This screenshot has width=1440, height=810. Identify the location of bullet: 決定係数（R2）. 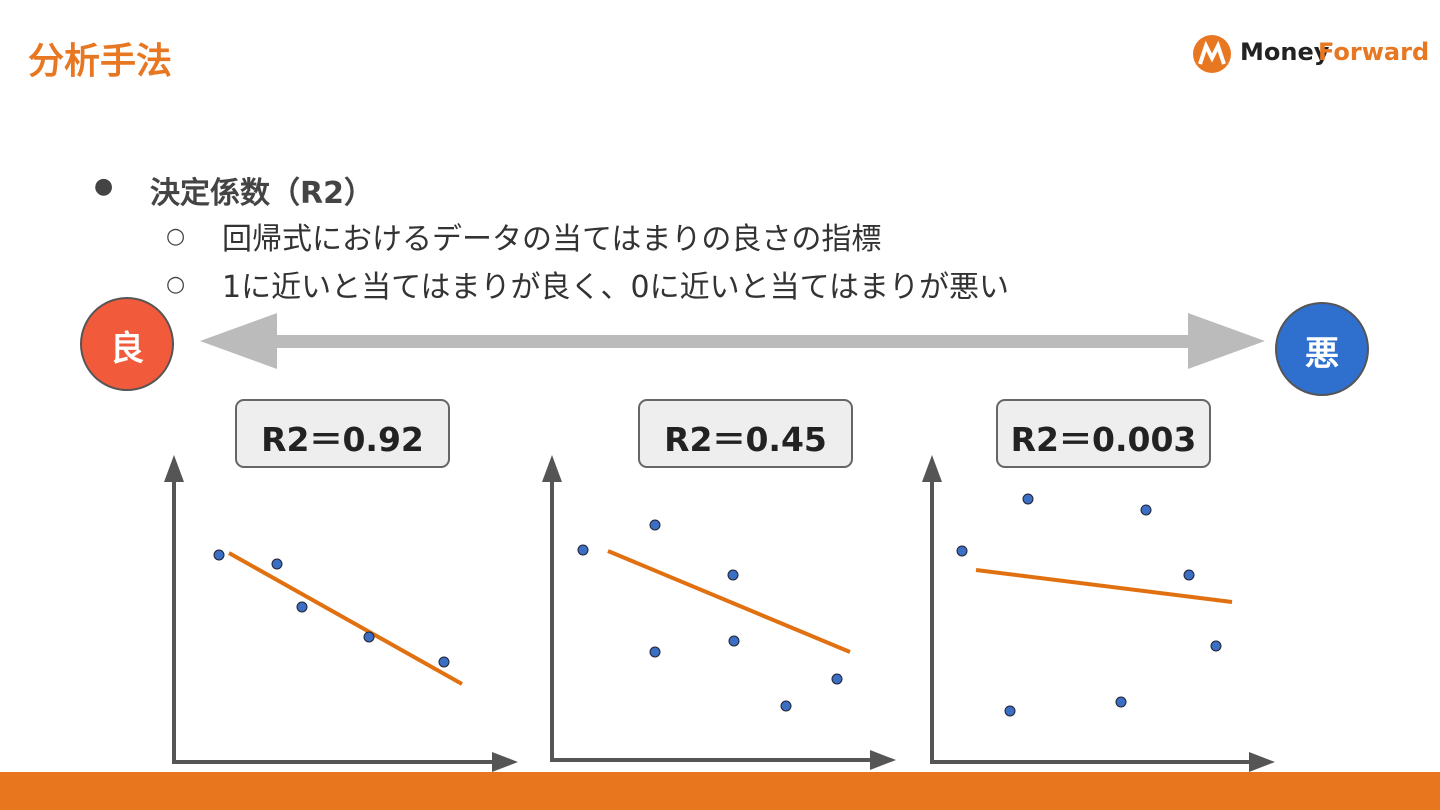
(262, 193).